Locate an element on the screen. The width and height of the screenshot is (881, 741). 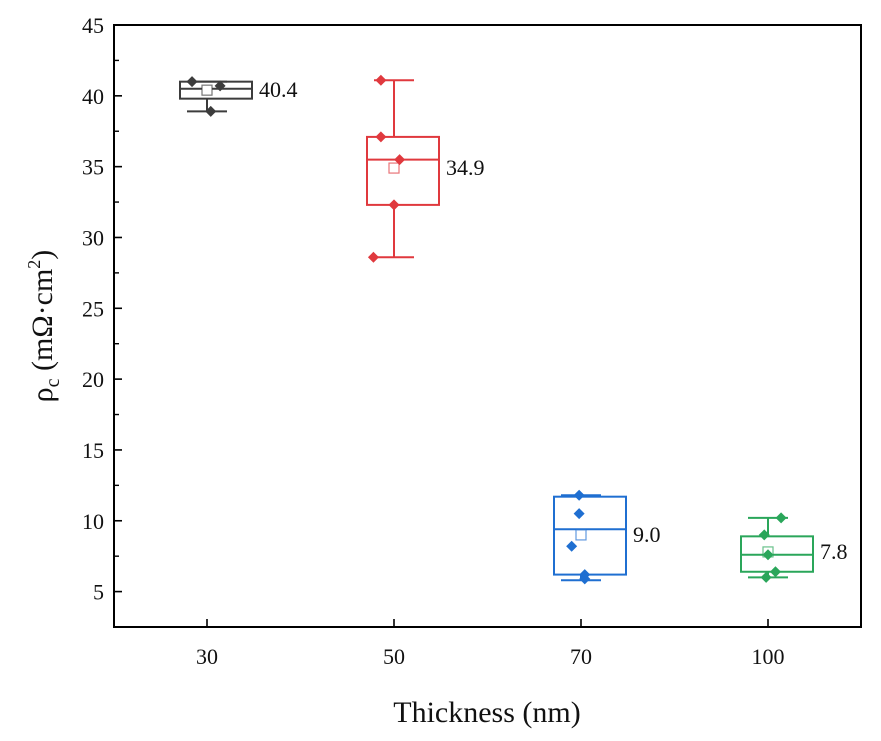
box-group-30: 40.4 is located at coordinates (238, 96).